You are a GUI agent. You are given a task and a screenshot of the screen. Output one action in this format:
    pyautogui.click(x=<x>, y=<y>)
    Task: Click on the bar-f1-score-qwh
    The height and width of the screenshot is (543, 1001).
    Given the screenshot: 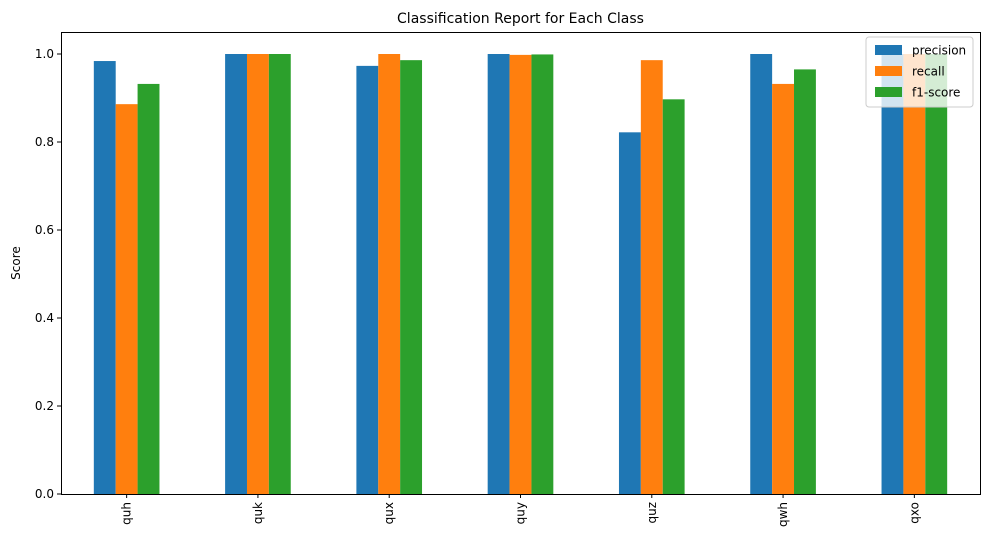 What is the action you would take?
    pyautogui.click(x=805, y=282)
    